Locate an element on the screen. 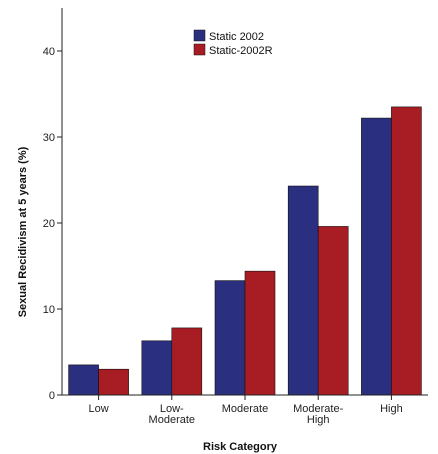 Image resolution: width=438 pixels, height=454 pixels. x-axis-title: Risk Category is located at coordinates (240, 447).